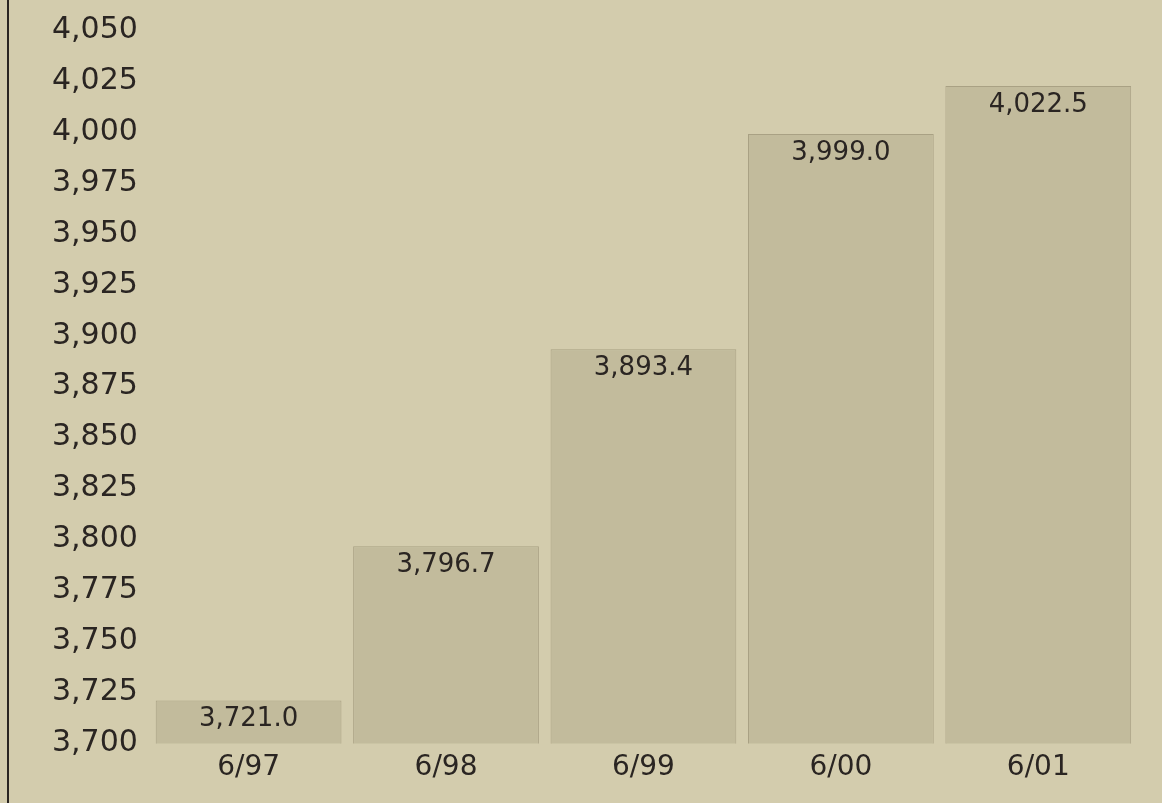  Describe the element at coordinates (643, 766) in the screenshot. I see `x-tick-label: 6/99` at that location.